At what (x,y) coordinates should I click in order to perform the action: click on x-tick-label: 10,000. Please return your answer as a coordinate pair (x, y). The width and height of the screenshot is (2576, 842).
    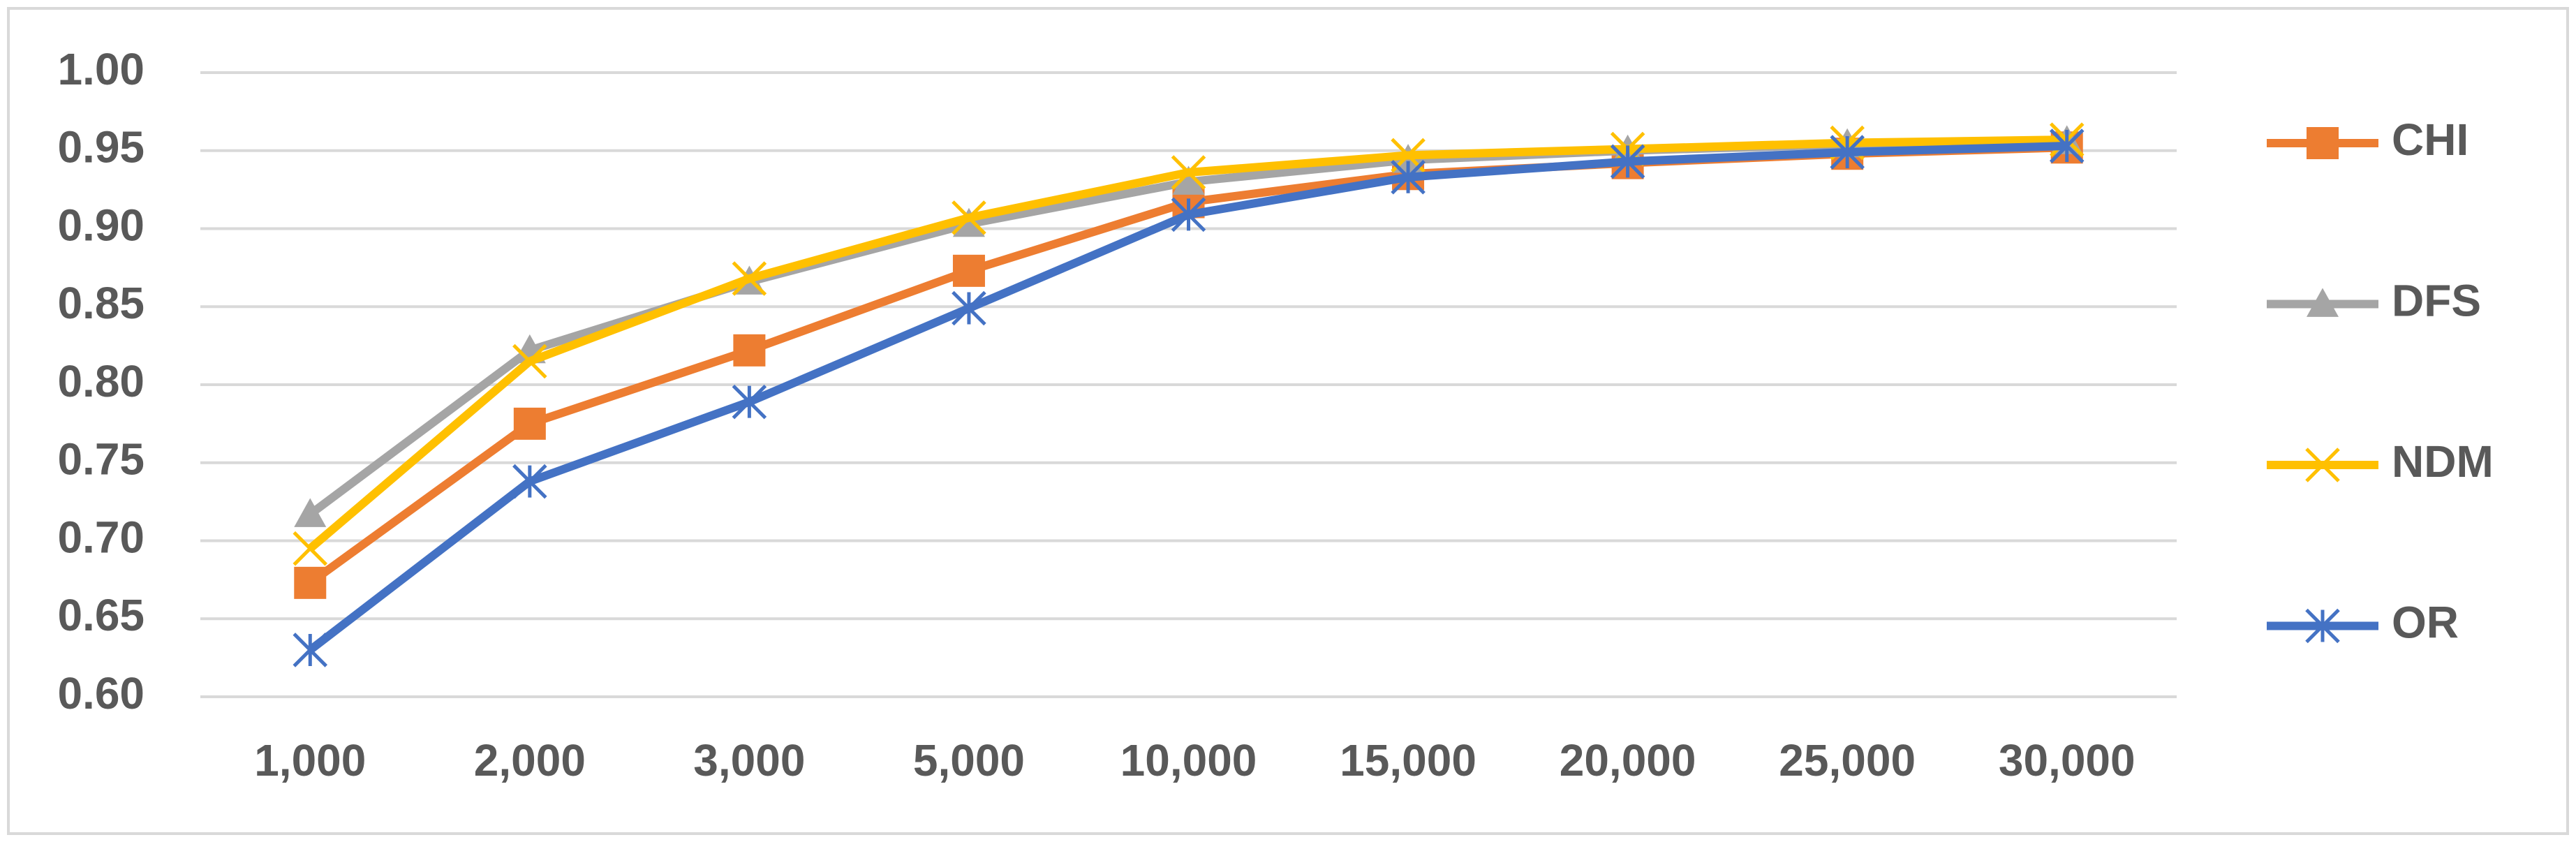
    Looking at the image, I should click on (1188, 760).